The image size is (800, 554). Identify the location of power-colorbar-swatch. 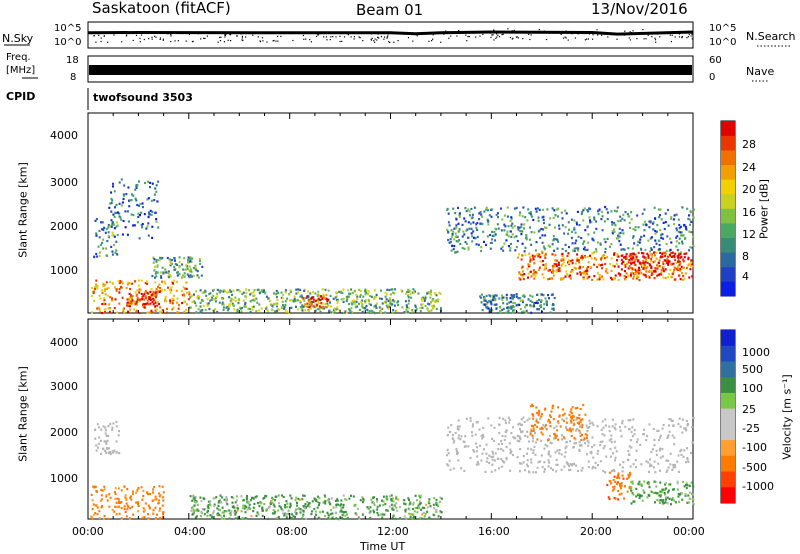
(728, 158).